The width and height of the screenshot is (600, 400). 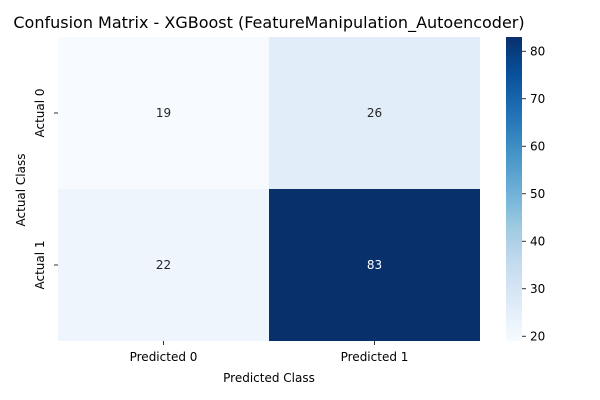 What do you see at coordinates (514, 189) in the screenshot?
I see `colorbar` at bounding box center [514, 189].